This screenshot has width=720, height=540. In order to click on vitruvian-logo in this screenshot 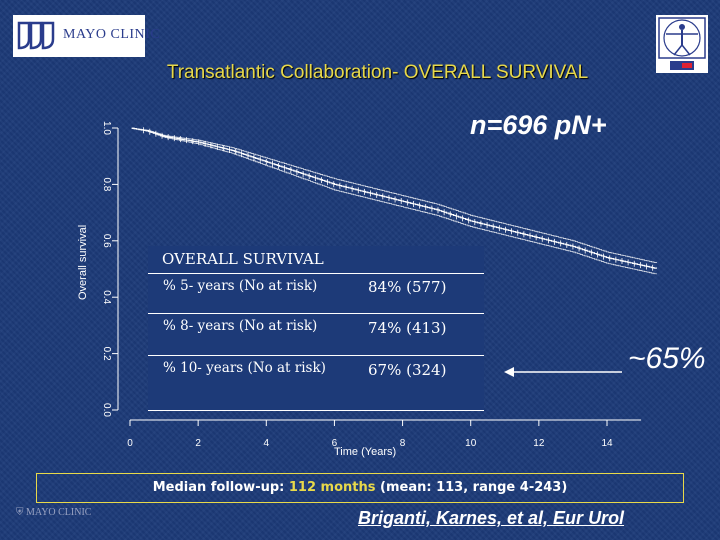, I will do `click(682, 44)`.